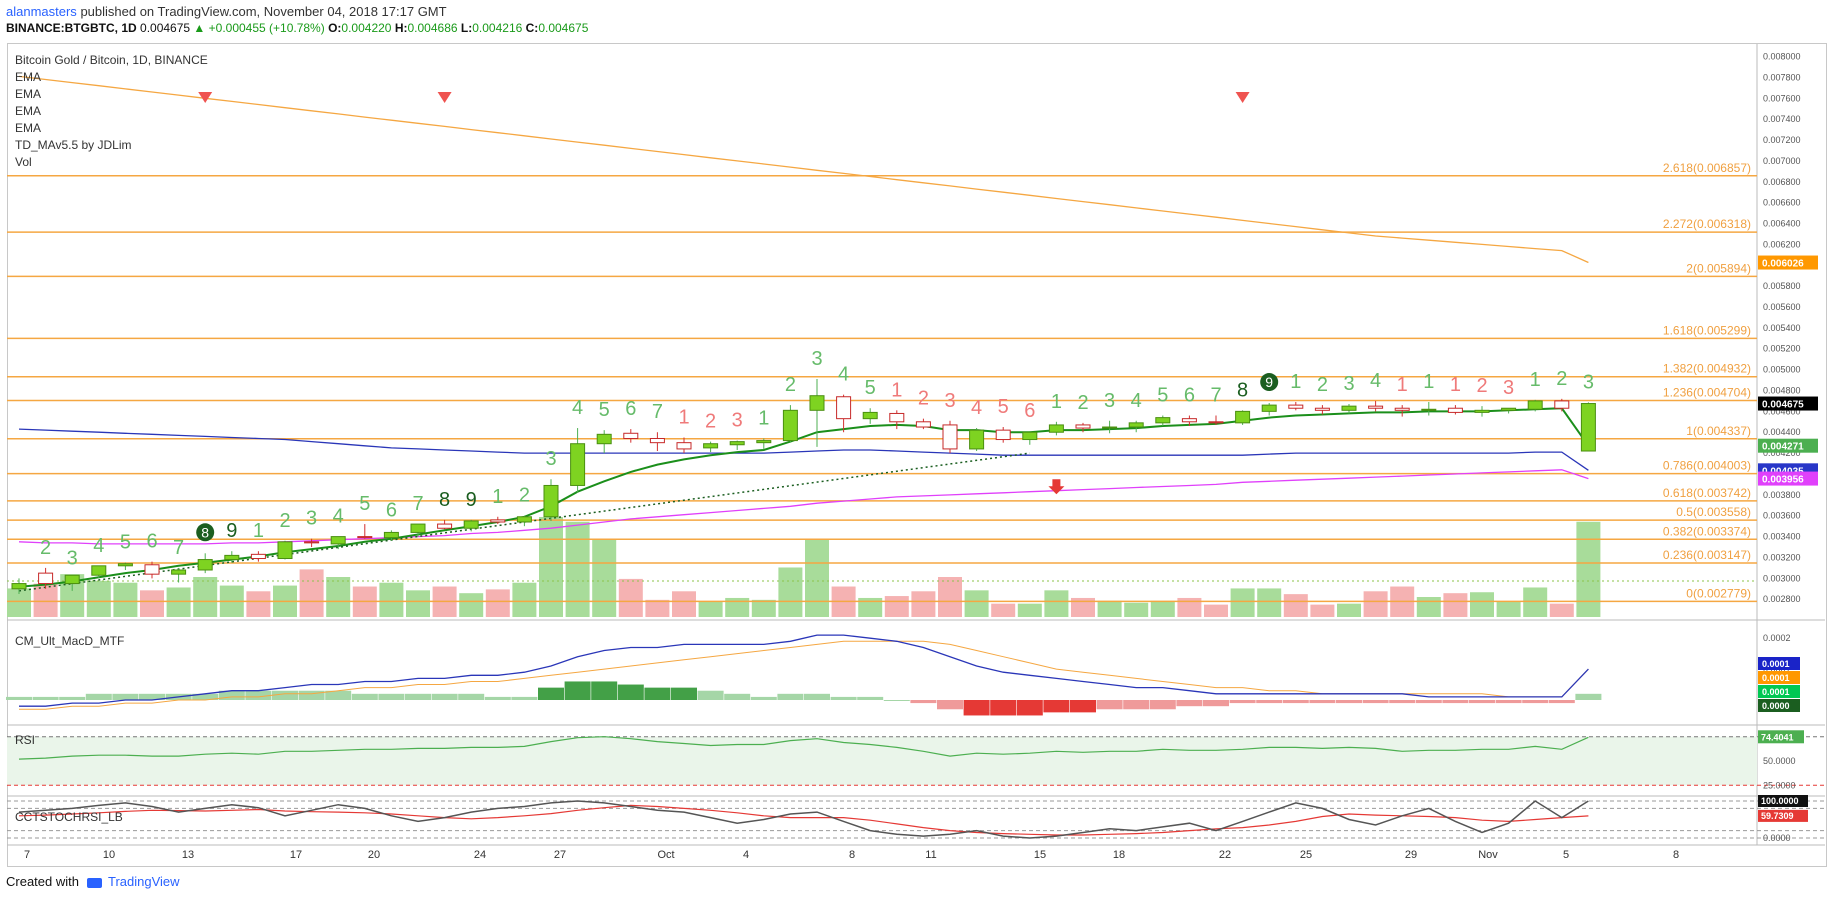 This screenshot has width=1828, height=899. I want to click on time-tick-label: 4, so click(746, 855).